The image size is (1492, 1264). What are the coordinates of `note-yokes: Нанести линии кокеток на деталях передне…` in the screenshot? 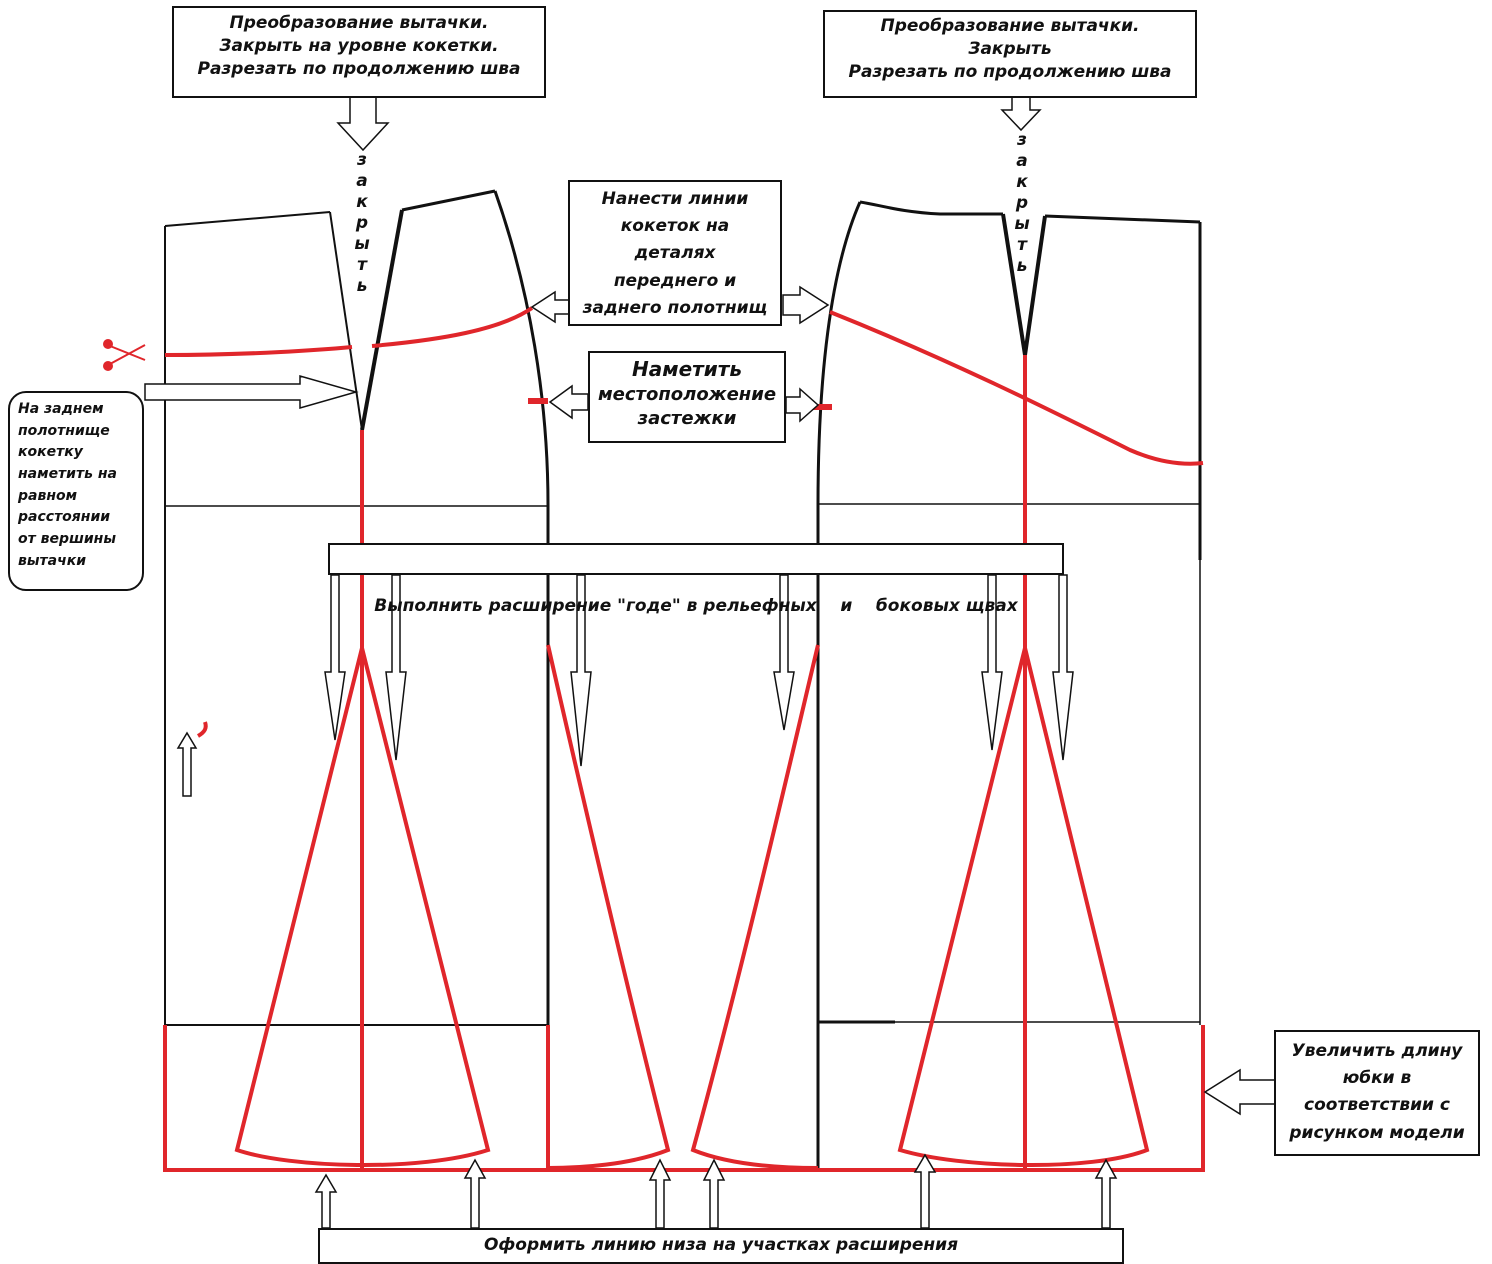 It's located at (675, 253).